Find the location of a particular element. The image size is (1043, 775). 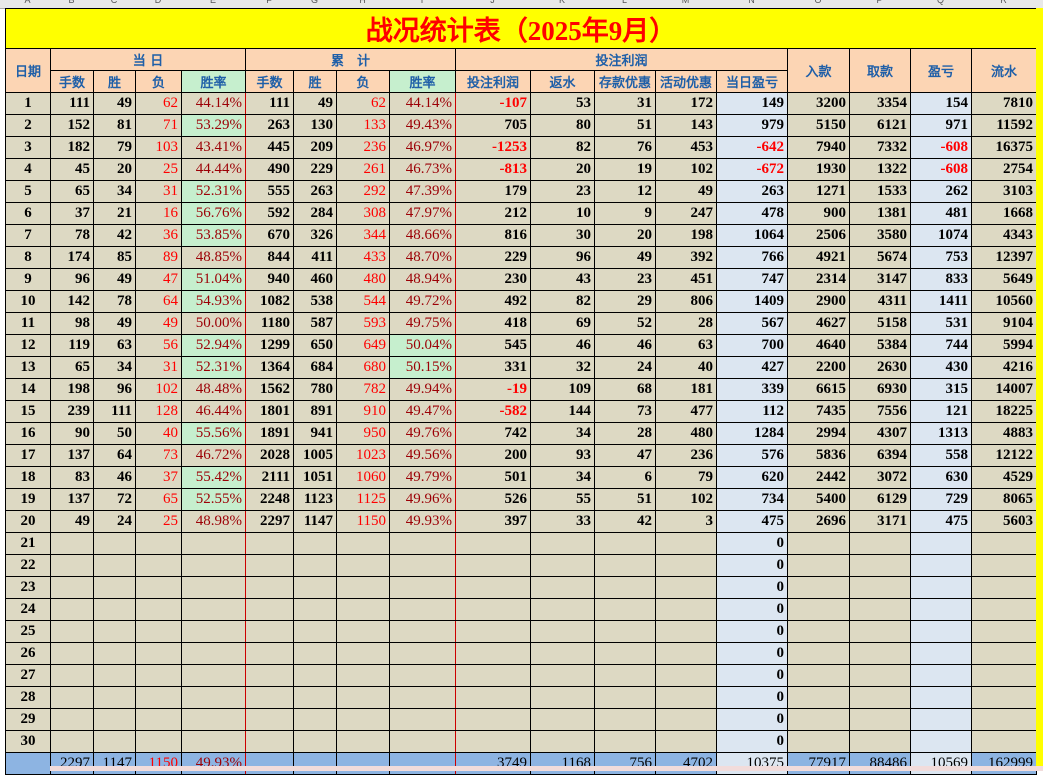

column-letter: P is located at coordinates (879, 2).